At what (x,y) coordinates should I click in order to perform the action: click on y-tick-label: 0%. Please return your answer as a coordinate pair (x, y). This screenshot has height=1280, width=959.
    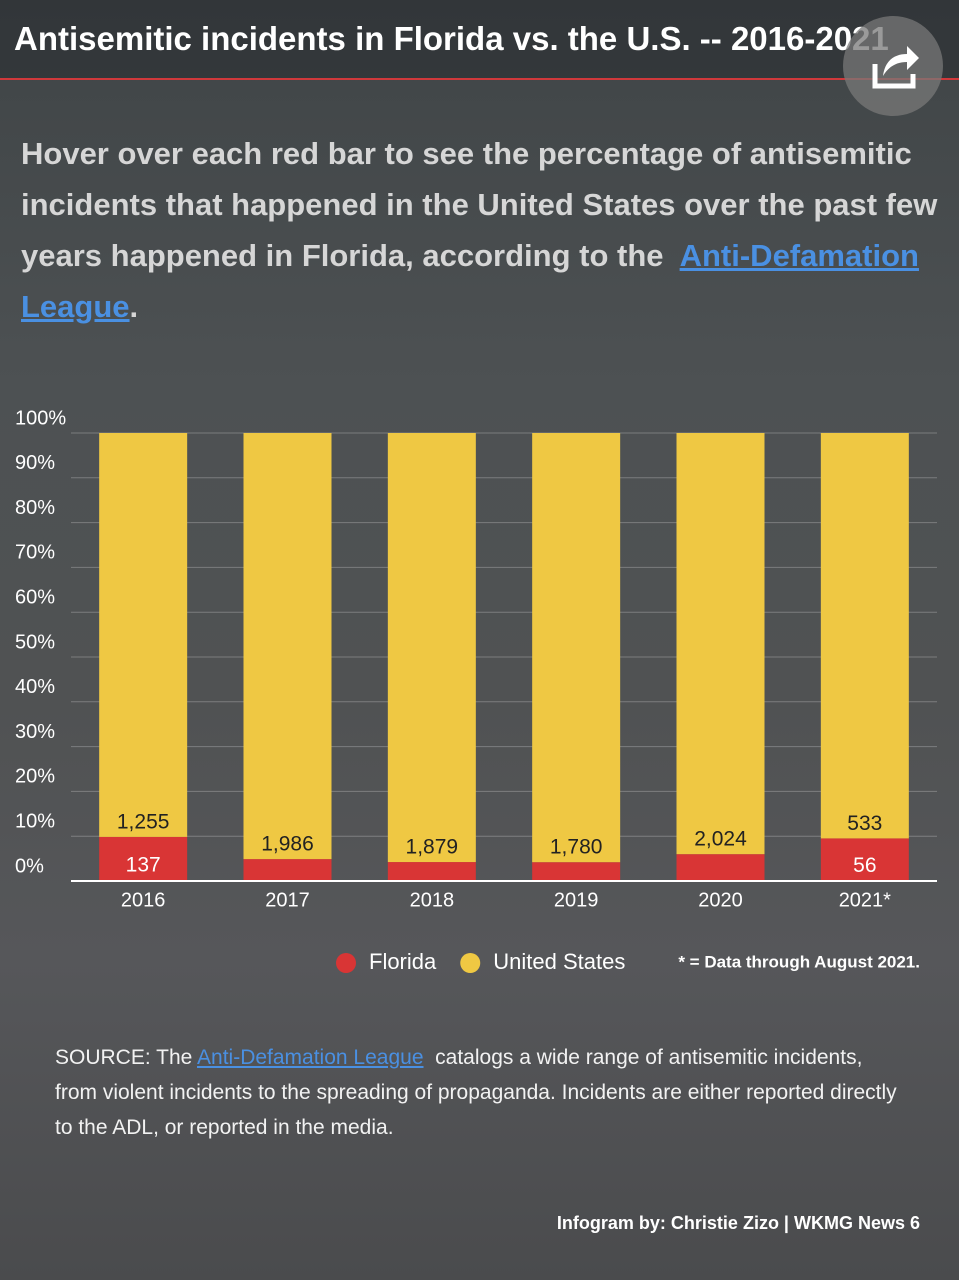
    Looking at the image, I should click on (29, 866).